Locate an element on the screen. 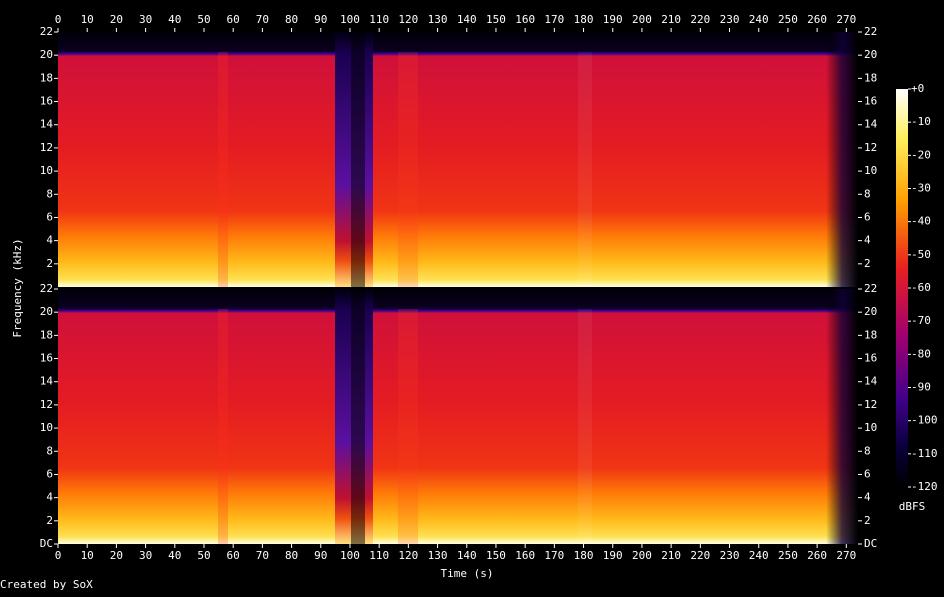 The image size is (944, 597). colorbar-tick-label: -60 is located at coordinates (921, 287).